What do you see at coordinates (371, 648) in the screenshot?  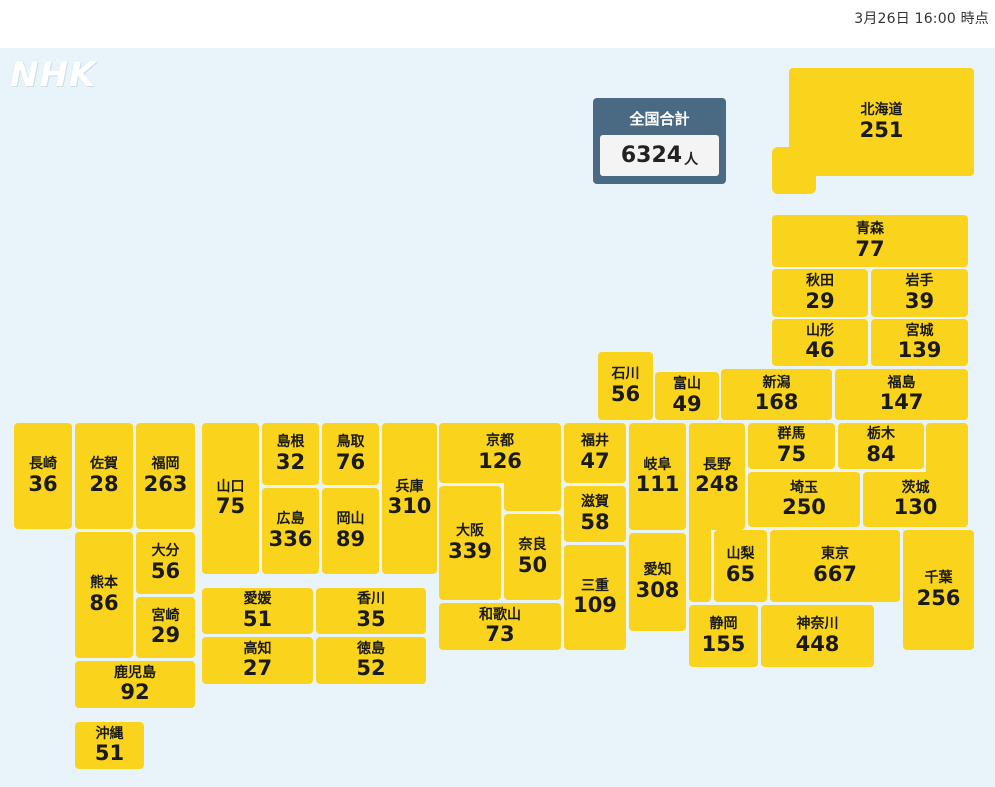 I see `pref-name: 徳島` at bounding box center [371, 648].